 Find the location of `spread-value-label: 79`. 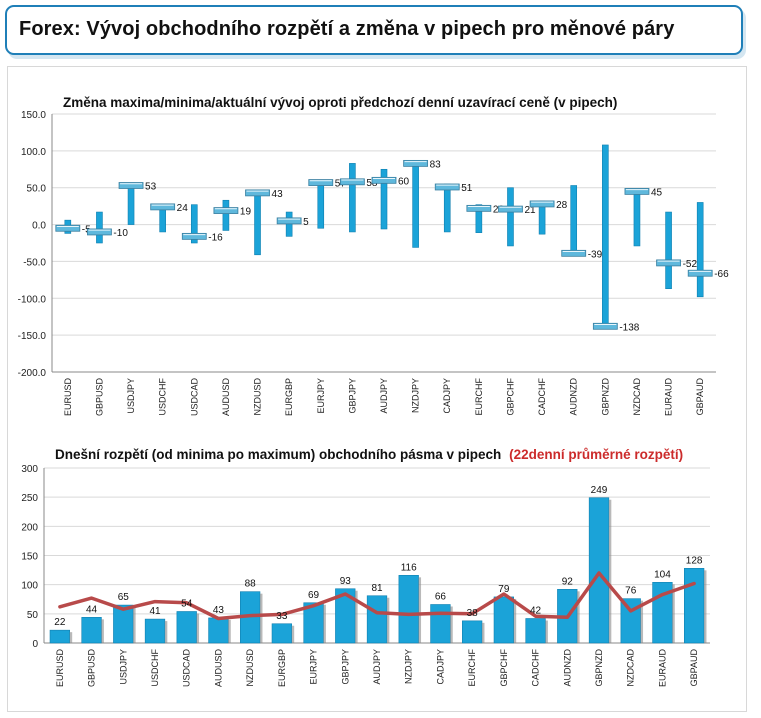

spread-value-label: 79 is located at coordinates (504, 589).